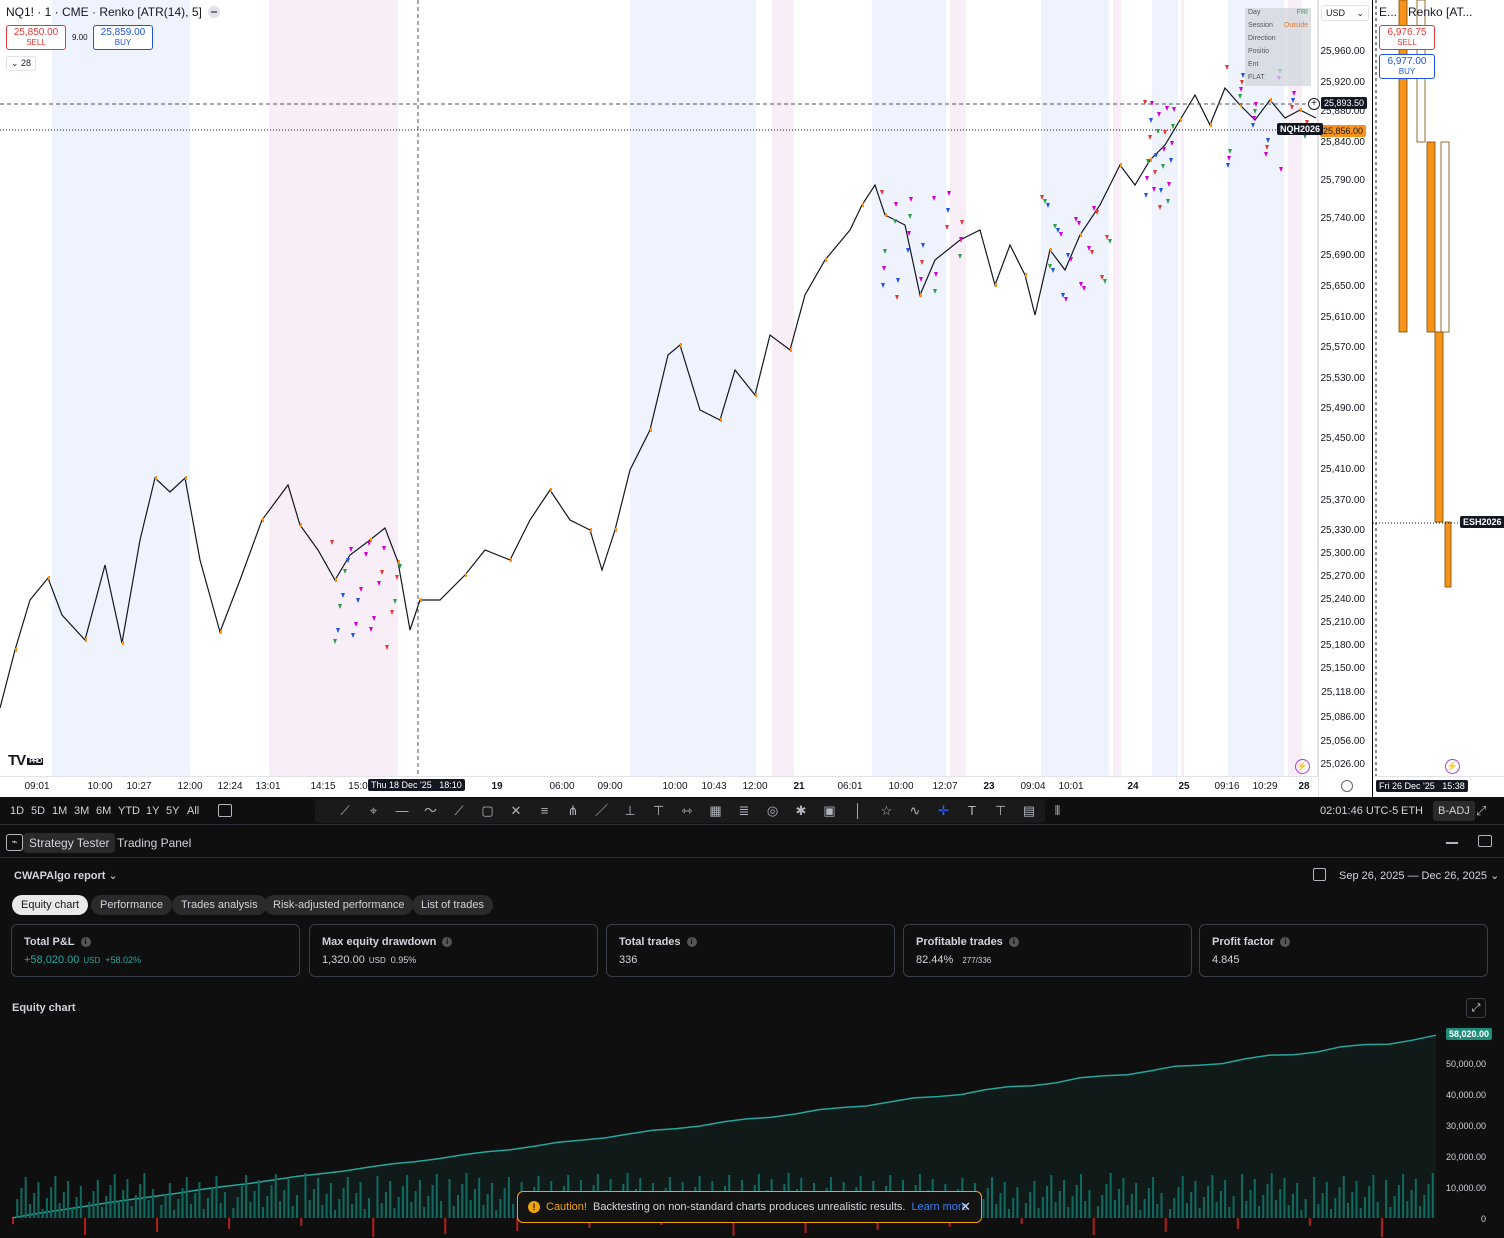  I want to click on es-renko-svg, so click(1438, 388).